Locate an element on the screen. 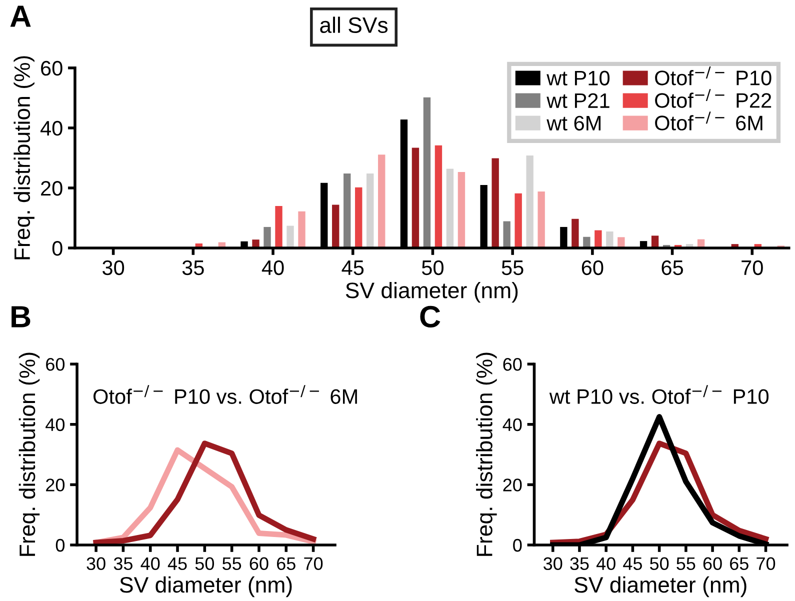 The width and height of the screenshot is (795, 601). text: B is located at coordinates (21, 317).